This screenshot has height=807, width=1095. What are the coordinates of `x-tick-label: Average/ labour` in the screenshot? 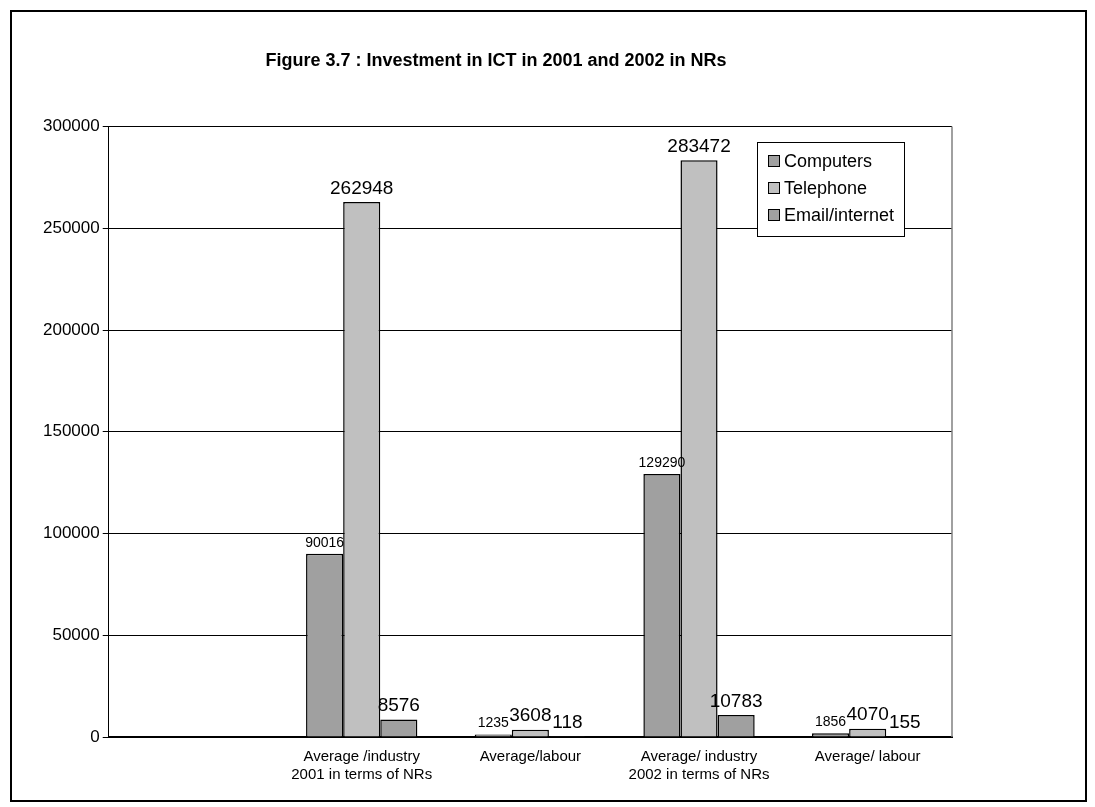 It's located at (867, 756).